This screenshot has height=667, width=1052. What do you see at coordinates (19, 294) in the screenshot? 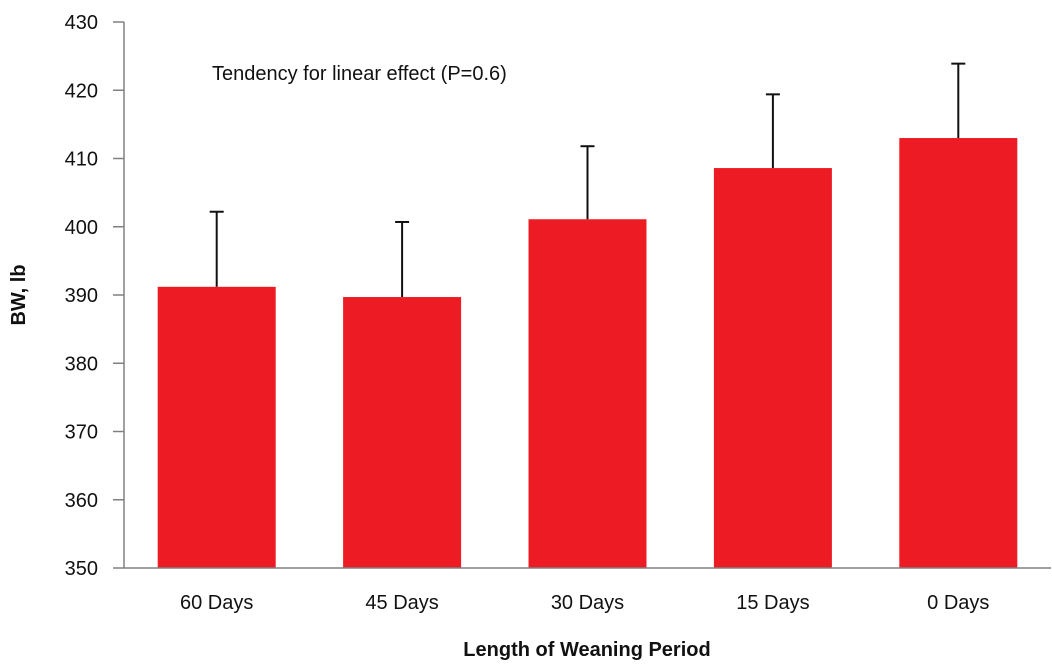
I see `y-axis-title: BW, lb` at bounding box center [19, 294].